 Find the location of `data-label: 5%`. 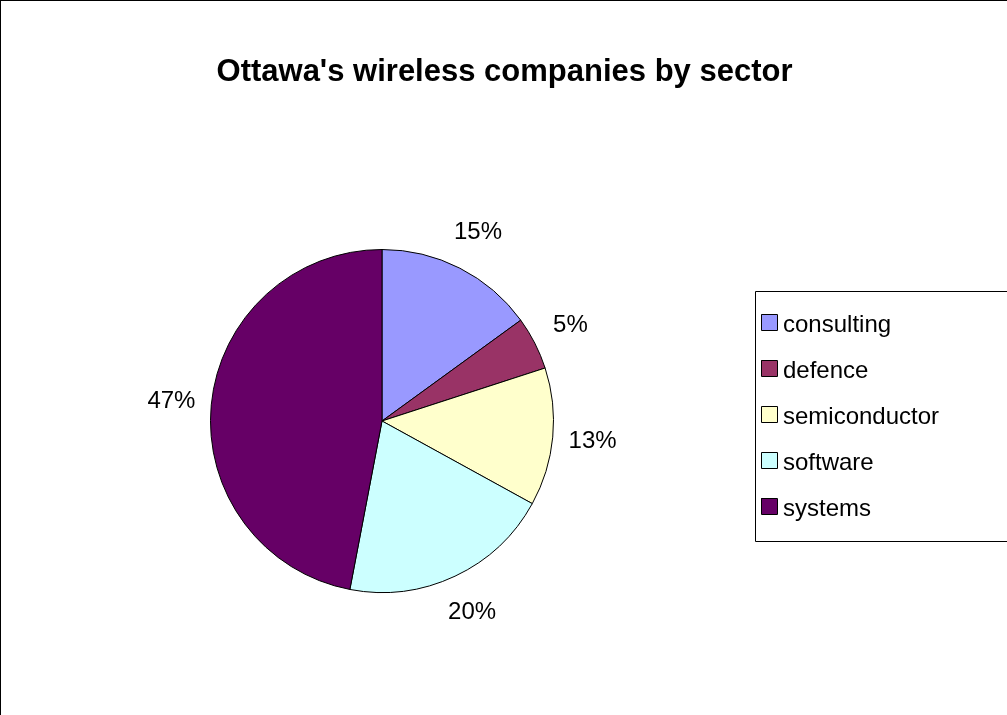

data-label: 5% is located at coordinates (570, 323).